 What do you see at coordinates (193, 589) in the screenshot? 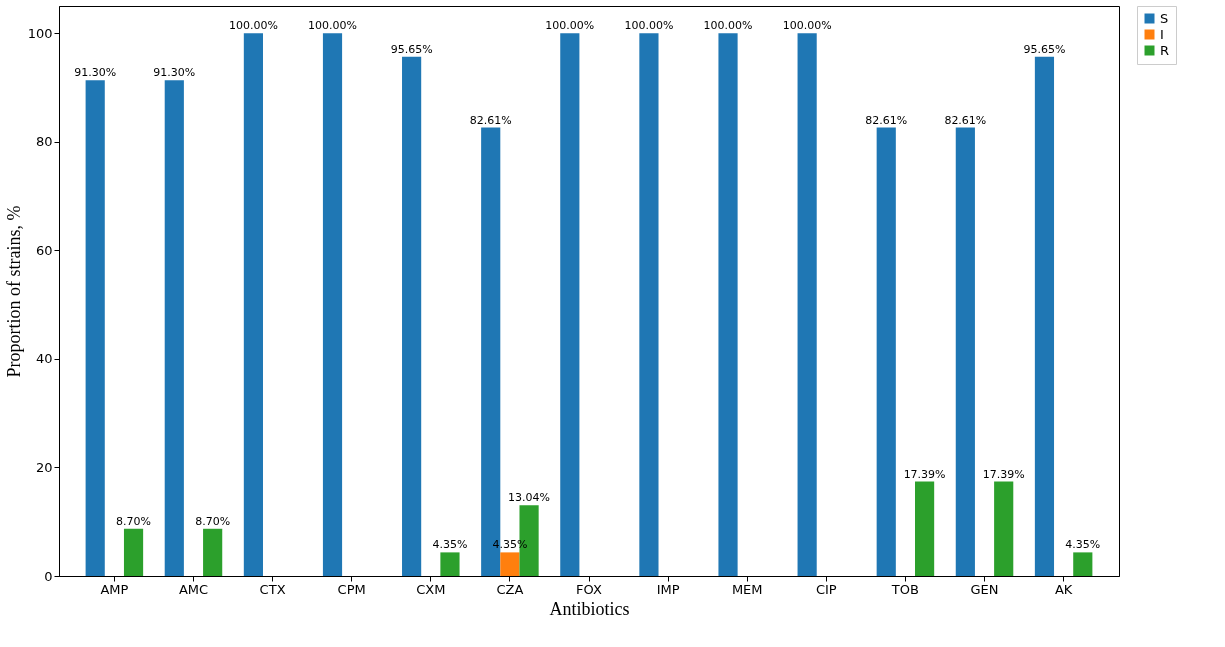
I see `x-tick-label: AMC` at bounding box center [193, 589].